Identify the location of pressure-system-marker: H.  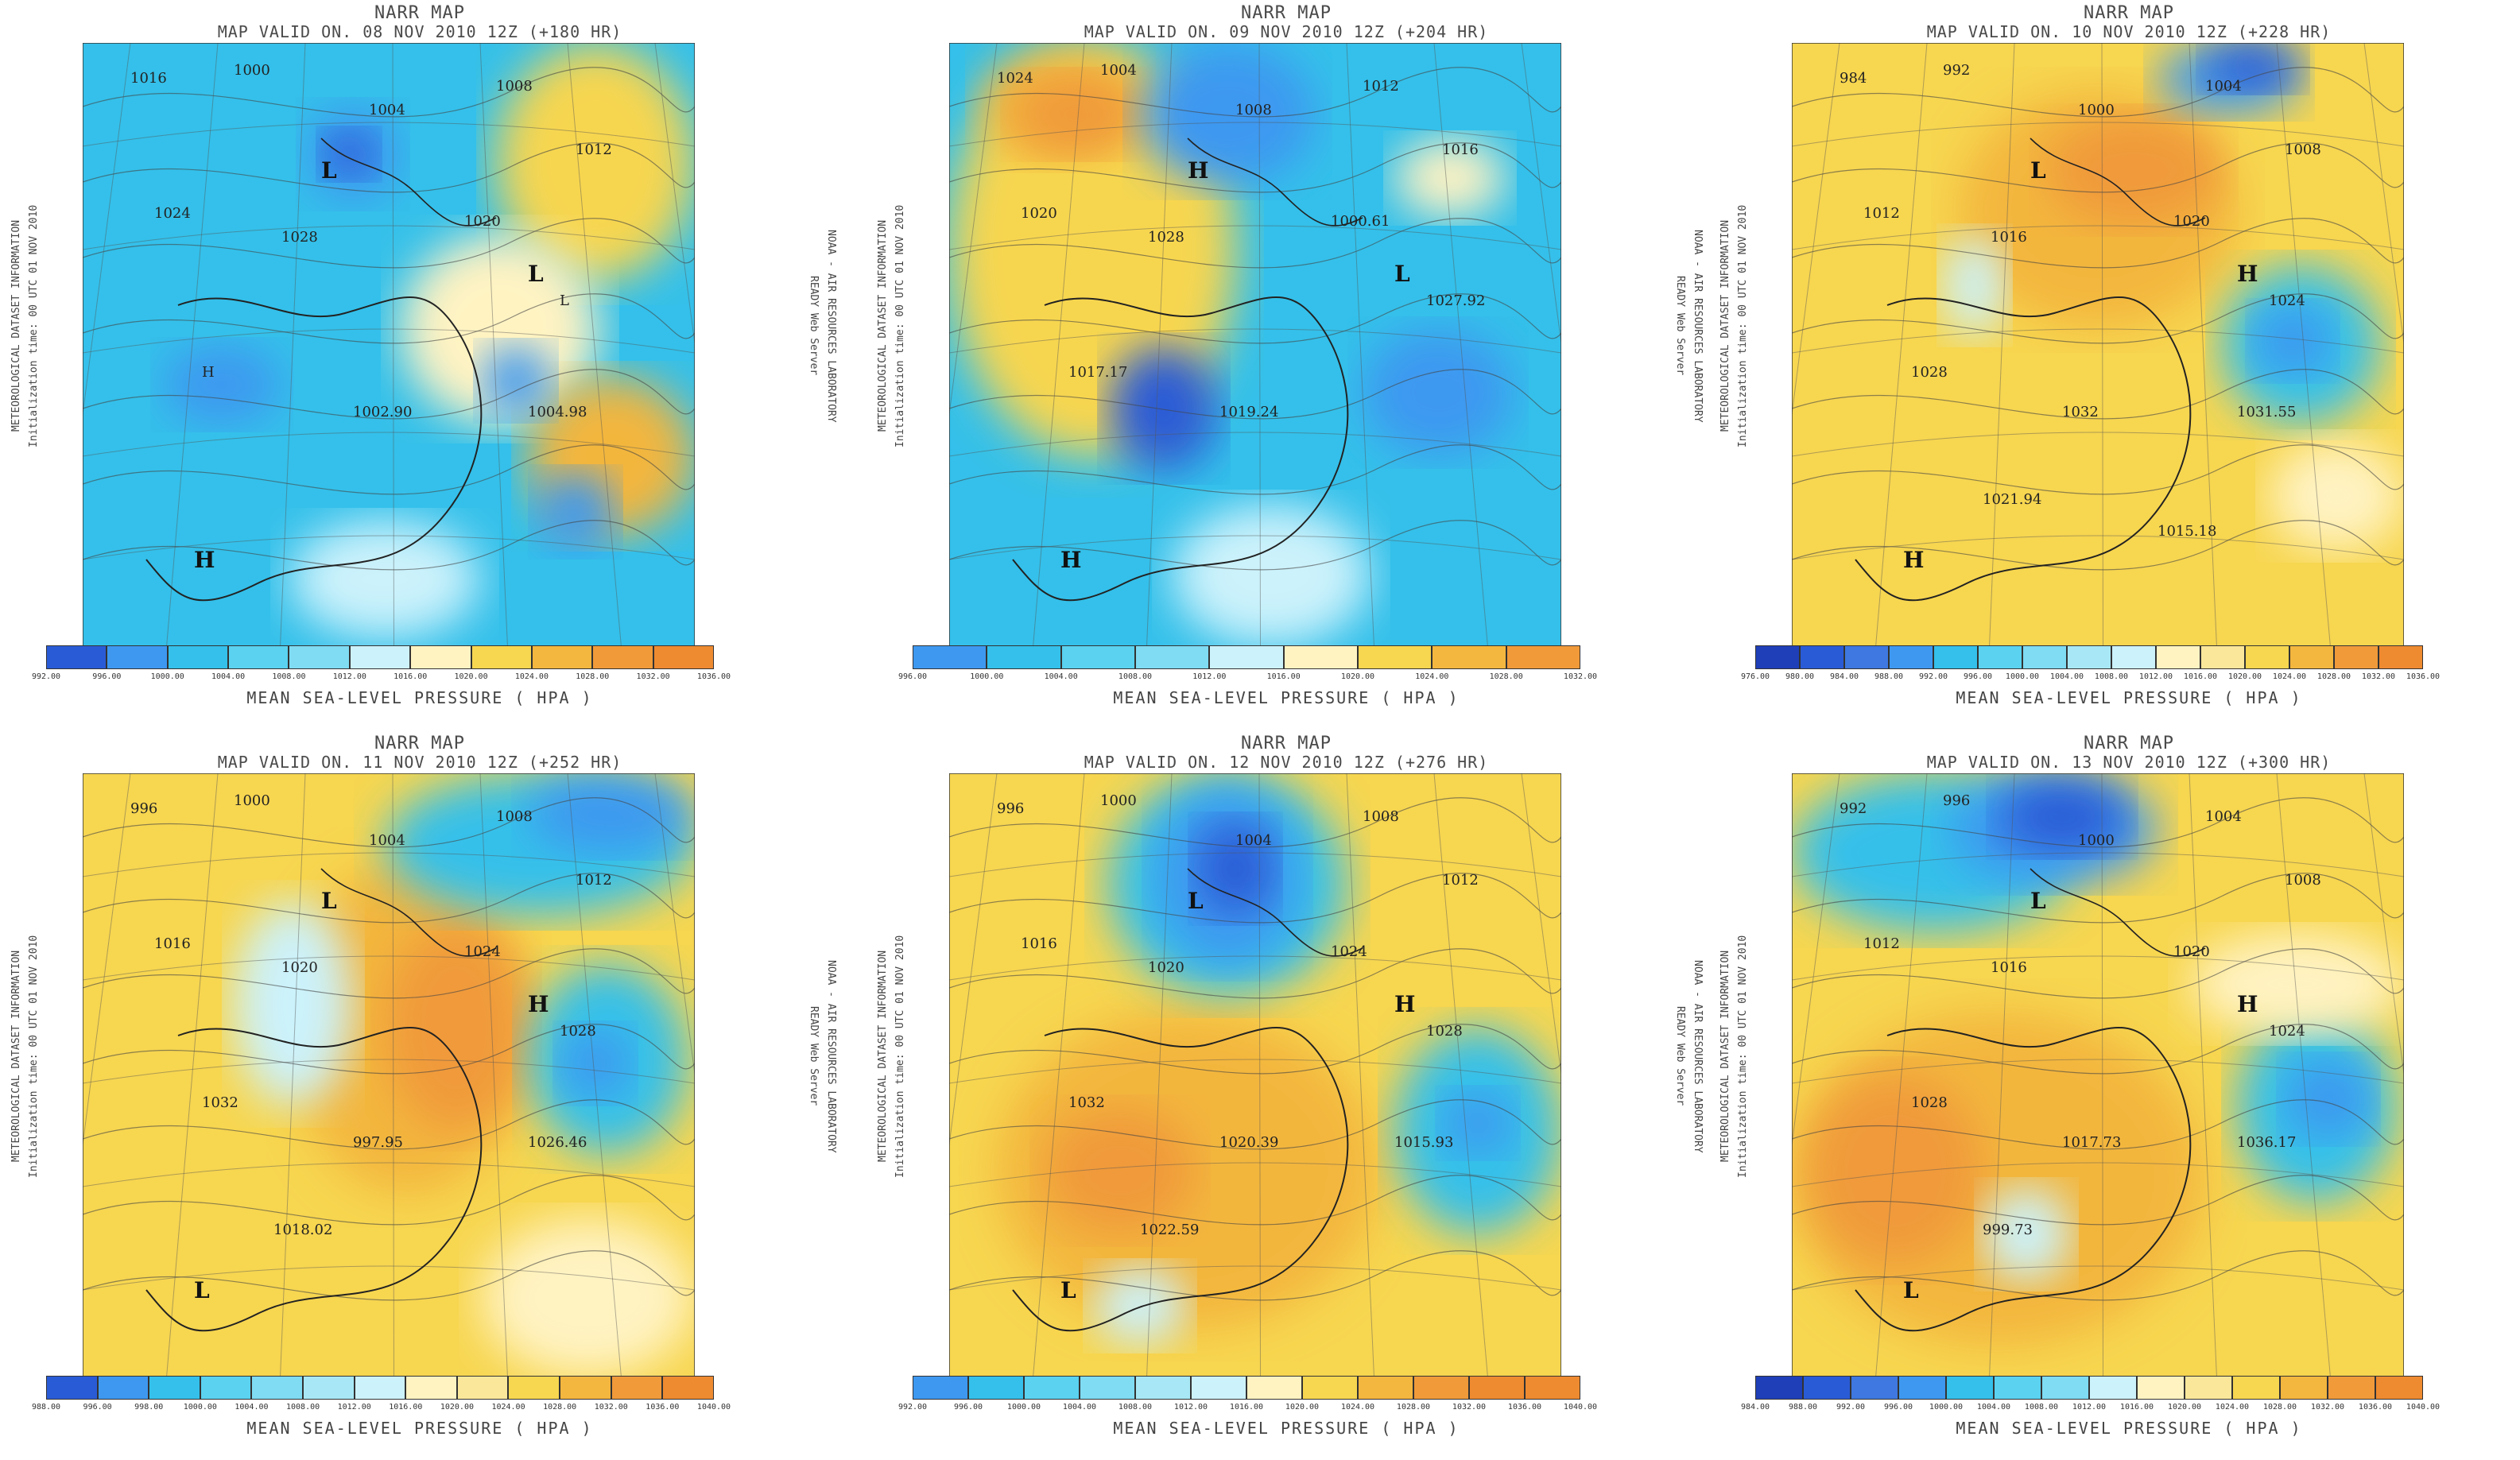
(1404, 1004).